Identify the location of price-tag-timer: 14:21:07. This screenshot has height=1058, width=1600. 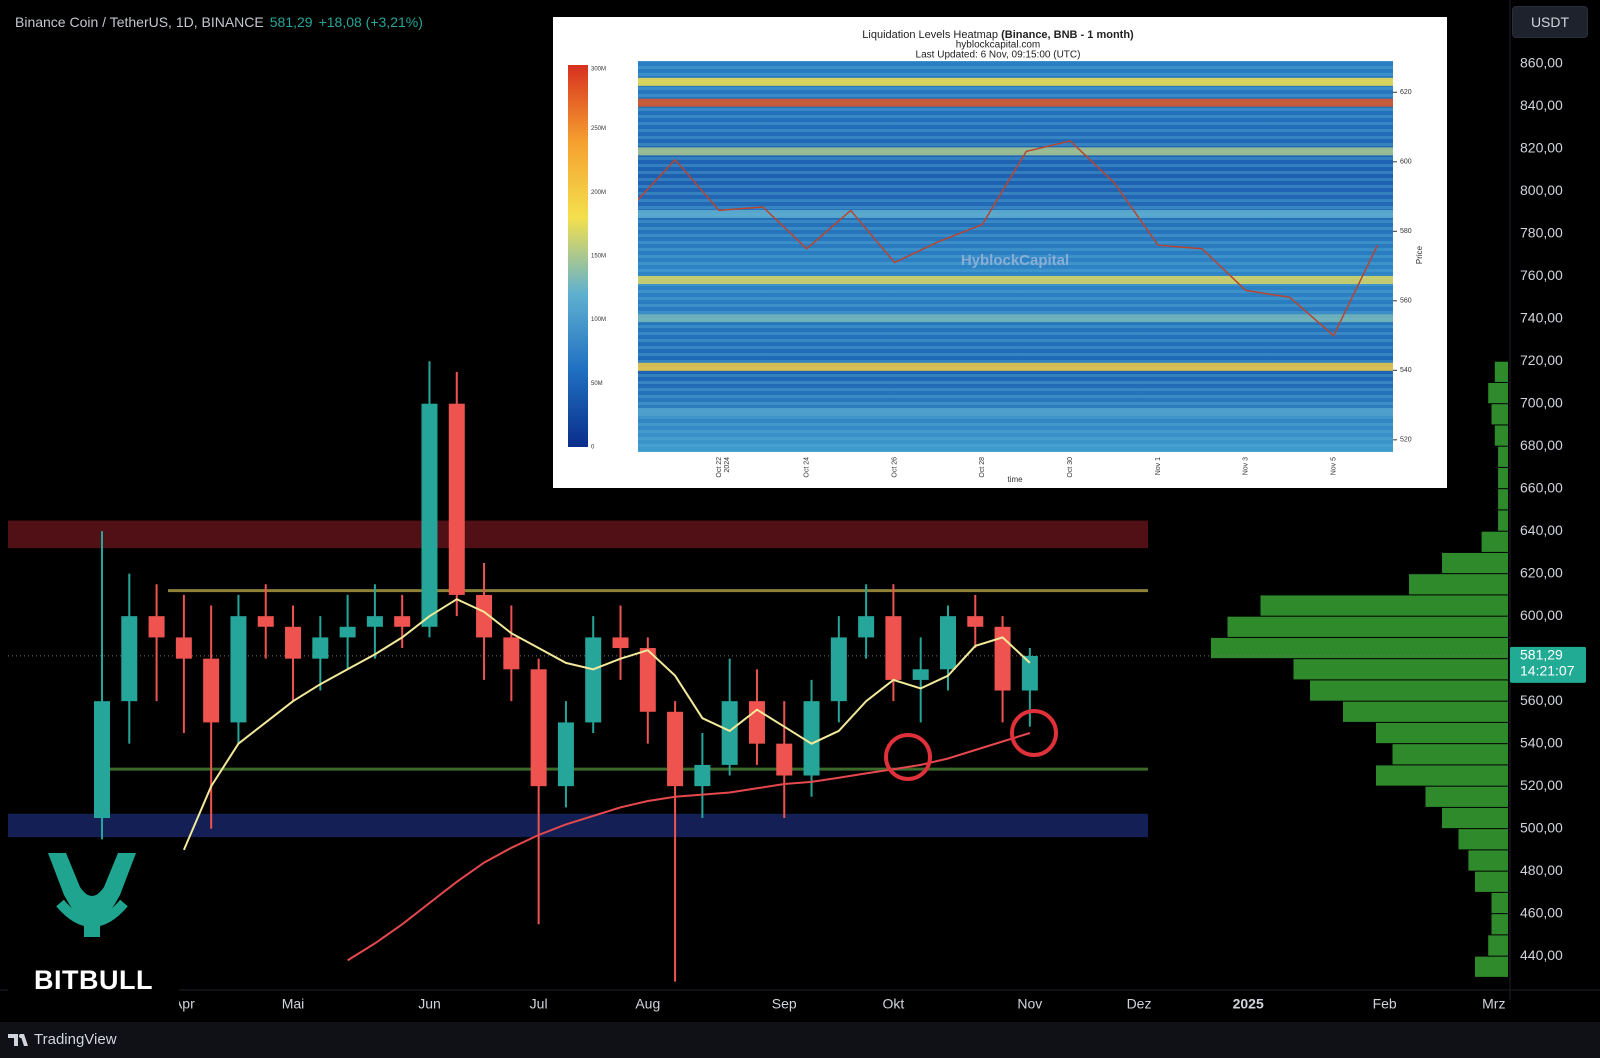
(1547, 671).